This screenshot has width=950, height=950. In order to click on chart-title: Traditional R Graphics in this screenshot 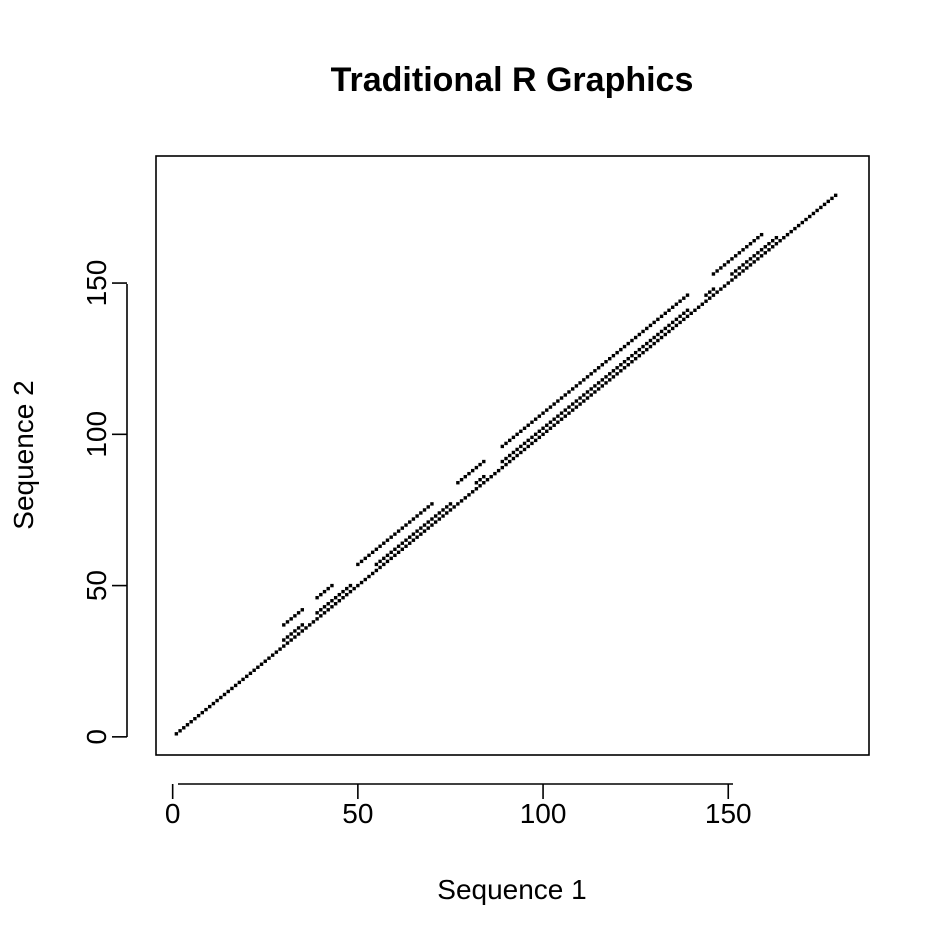, I will do `click(512, 80)`.